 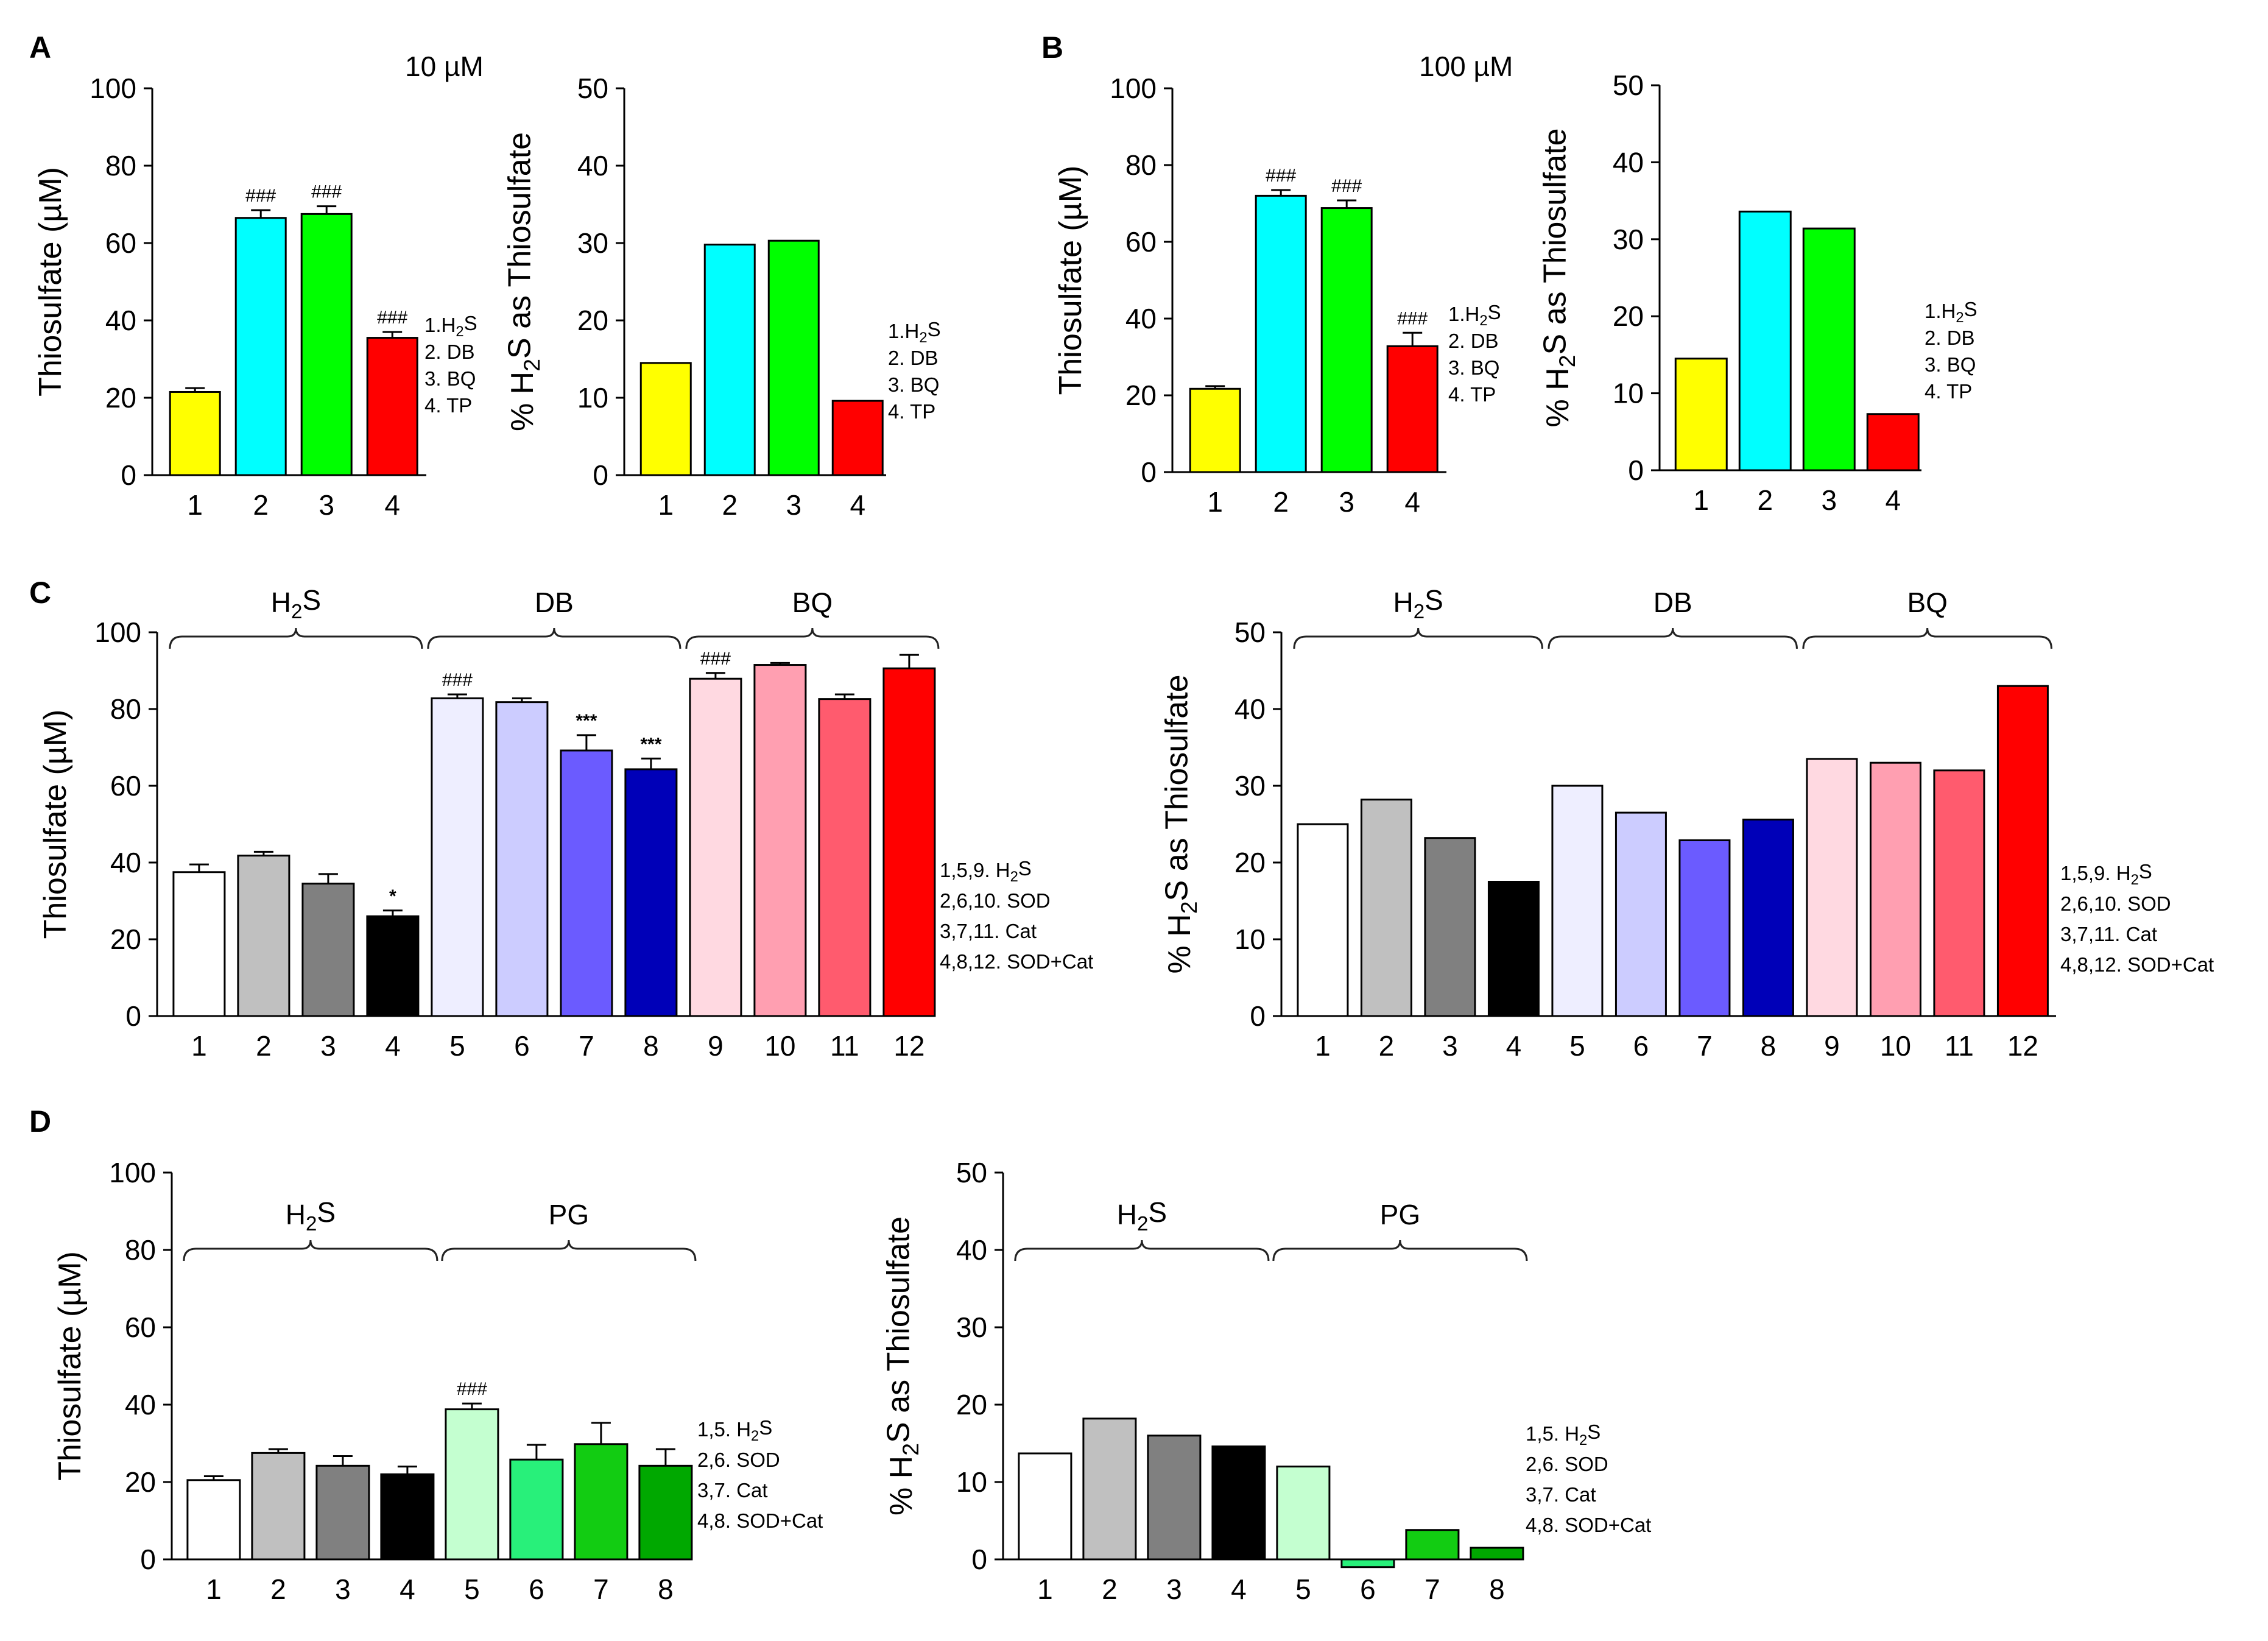 What do you see at coordinates (70, 1366) in the screenshot?
I see `y-axis-title: Thiosulfate (µM)` at bounding box center [70, 1366].